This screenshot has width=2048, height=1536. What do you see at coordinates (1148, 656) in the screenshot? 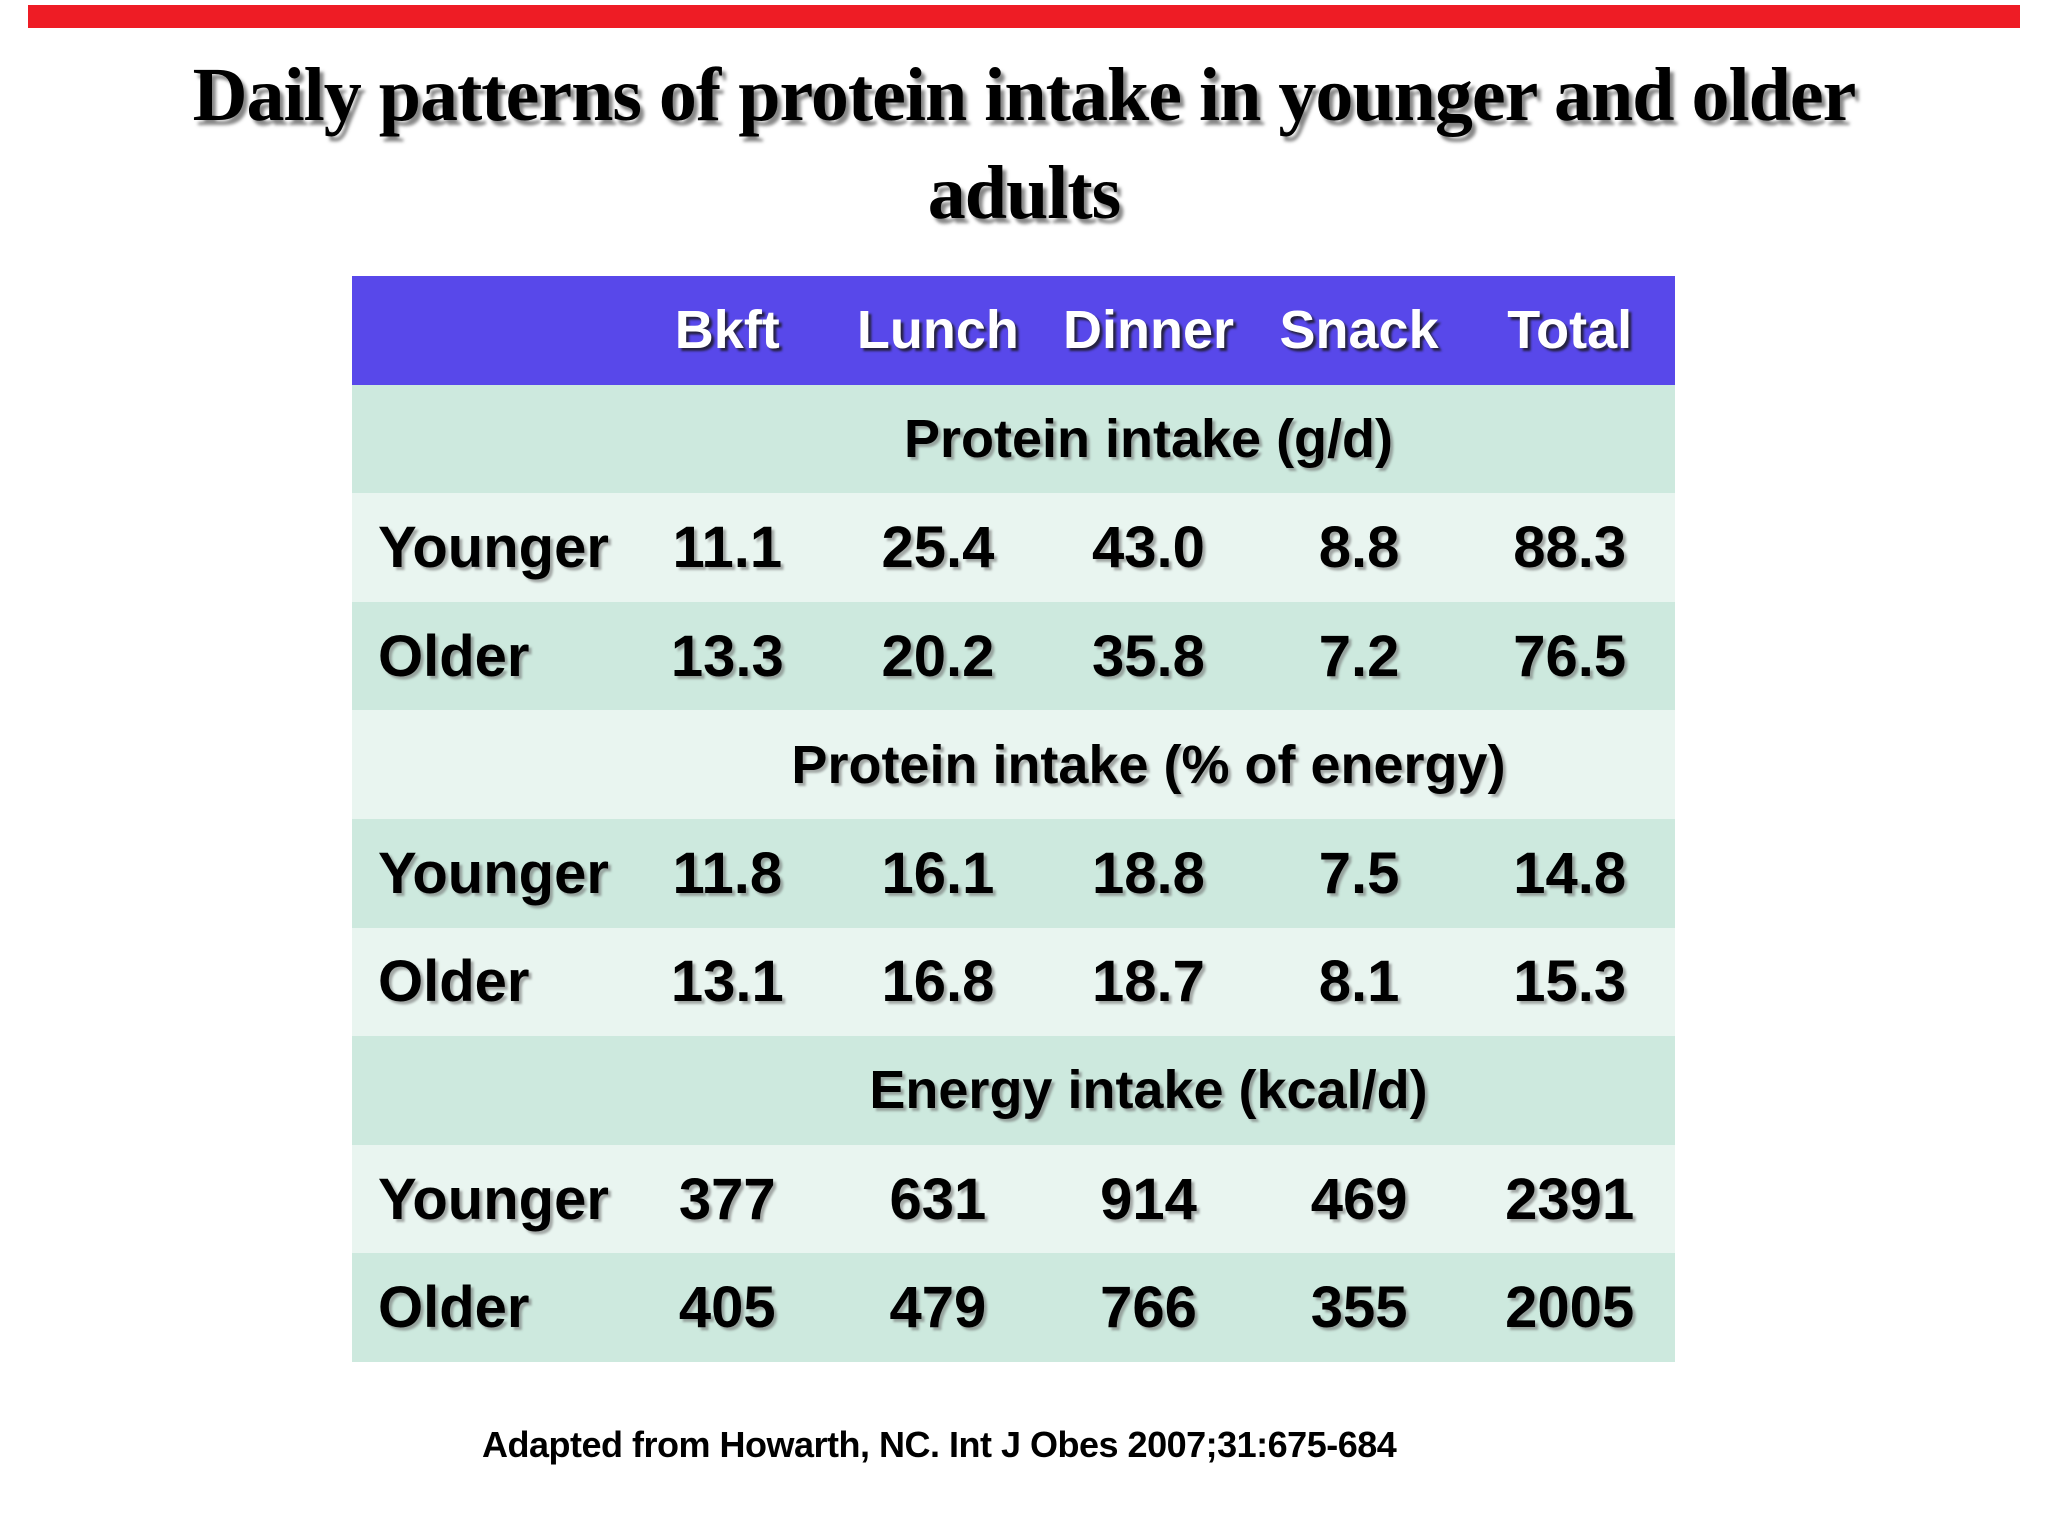
I see `cell-dinner: 35.8` at bounding box center [1148, 656].